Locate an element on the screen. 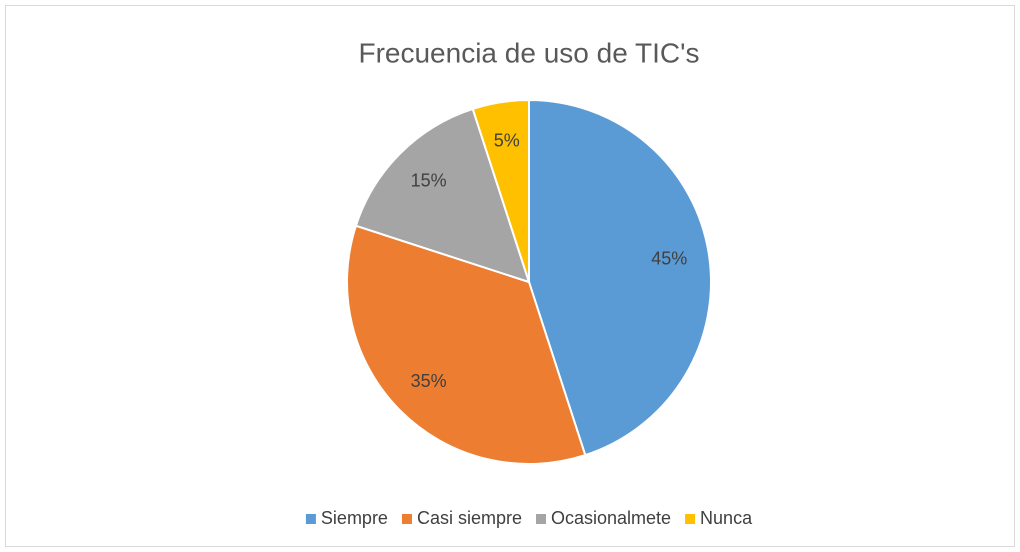  legend-label: Casi siempre is located at coordinates (469, 518).